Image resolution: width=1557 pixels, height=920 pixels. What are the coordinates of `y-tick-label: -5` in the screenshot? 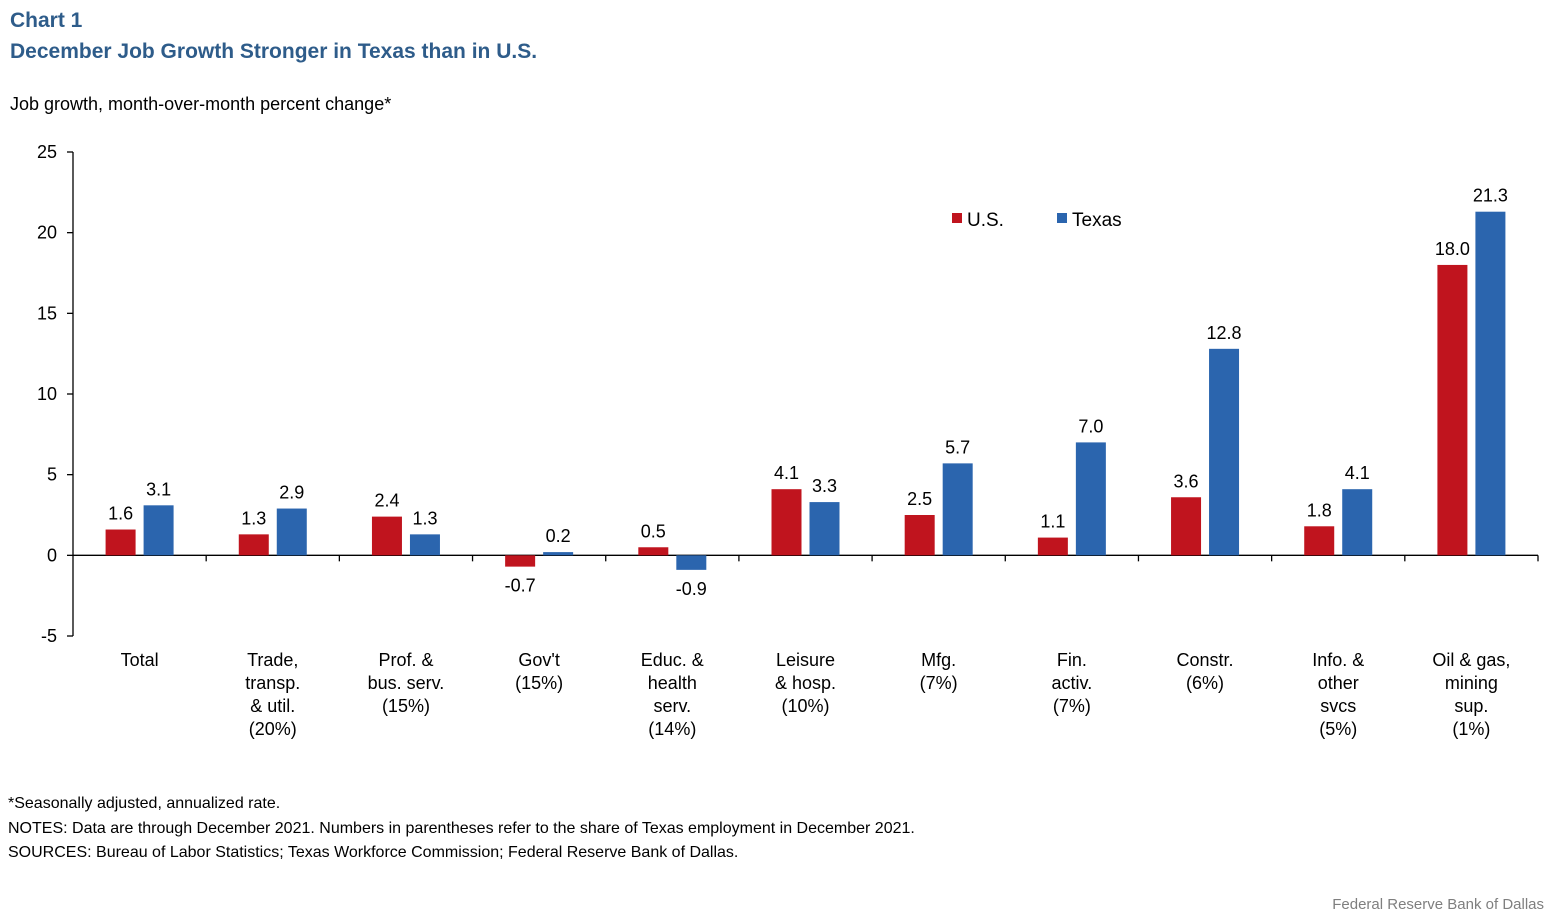 It's located at (49, 636).